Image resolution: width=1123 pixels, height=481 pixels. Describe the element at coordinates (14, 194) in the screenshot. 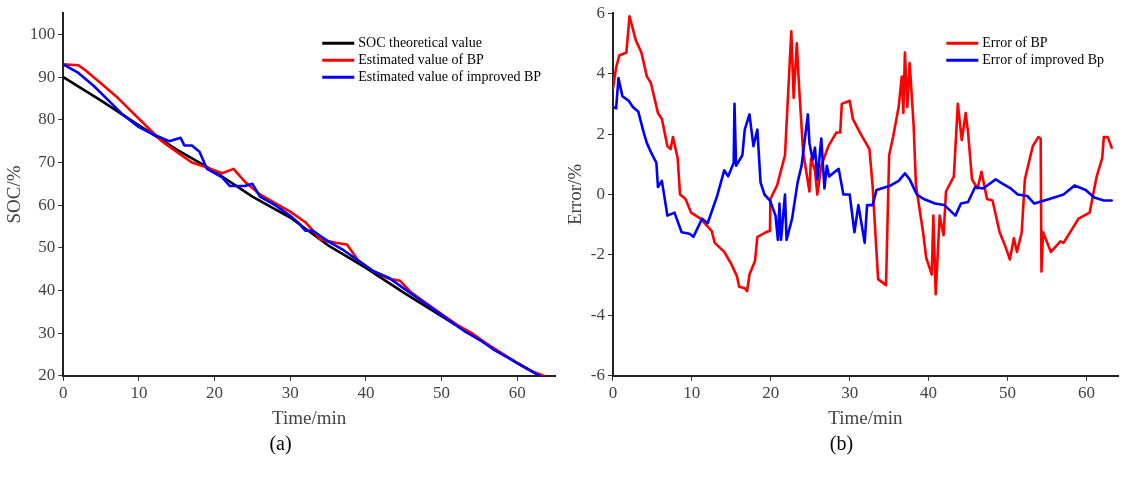

I see `y-axis-title: SOC/%` at that location.